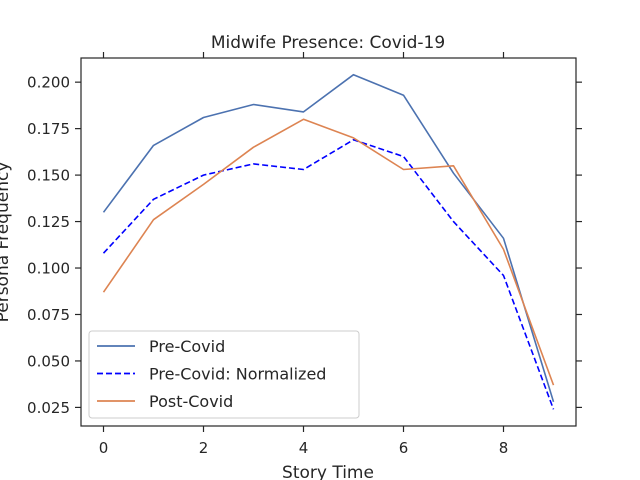  What do you see at coordinates (304, 448) in the screenshot?
I see `x-tick-label: 4` at bounding box center [304, 448].